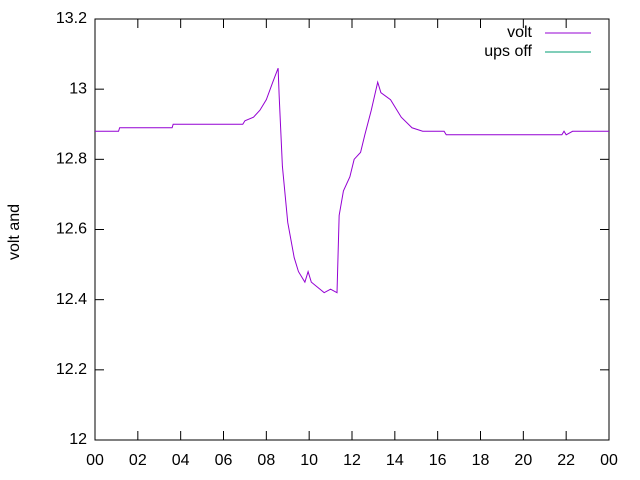 The width and height of the screenshot is (640, 480). I want to click on y-tick-label: 12.6, so click(71, 229).